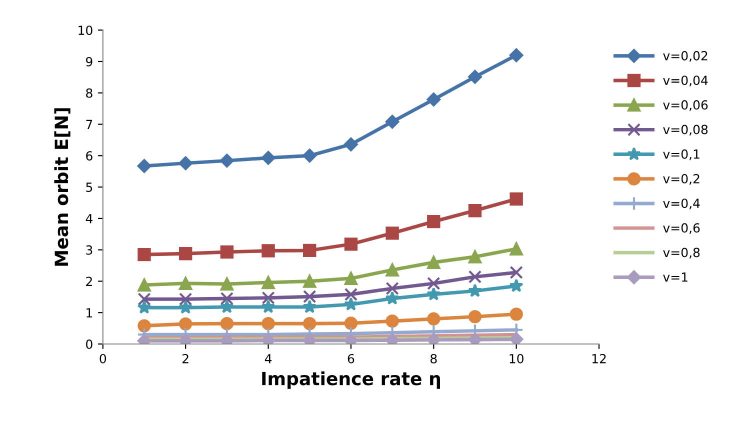 Image resolution: width=735 pixels, height=430 pixels. What do you see at coordinates (681, 228) in the screenshot?
I see `legend-label: v=0,6` at bounding box center [681, 228].